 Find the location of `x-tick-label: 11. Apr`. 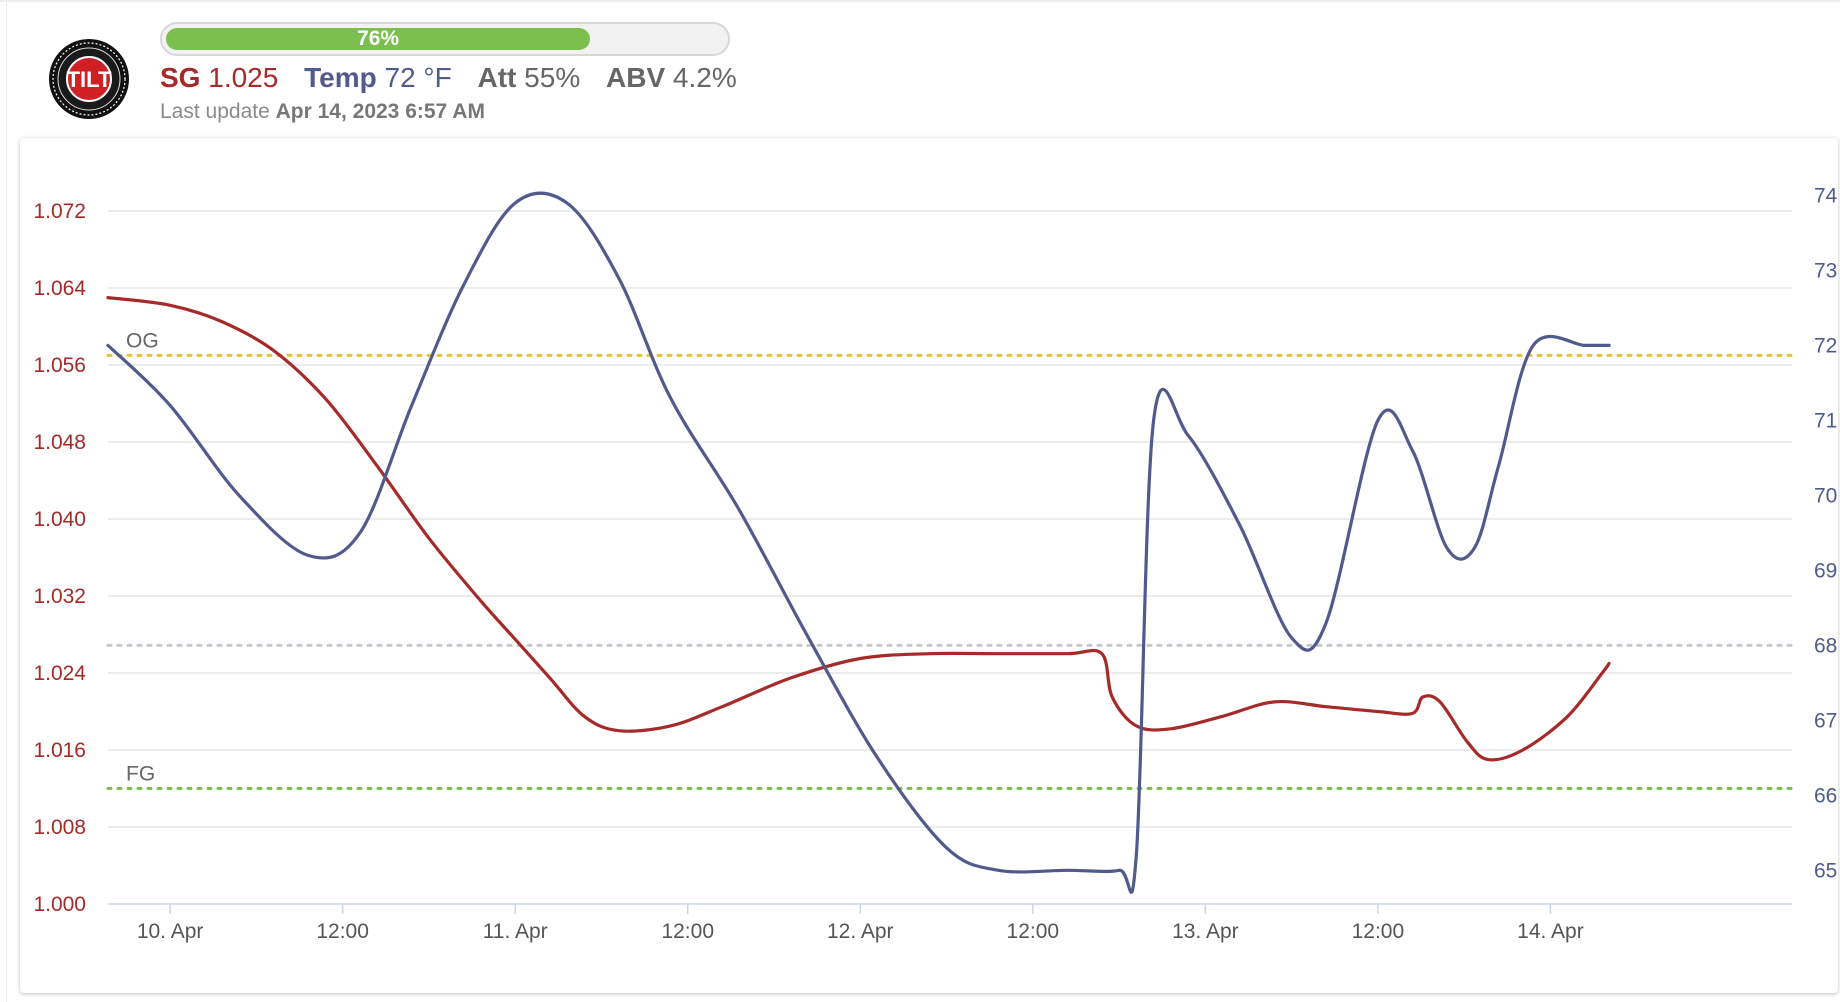

x-tick-label: 11. Apr is located at coordinates (515, 931).